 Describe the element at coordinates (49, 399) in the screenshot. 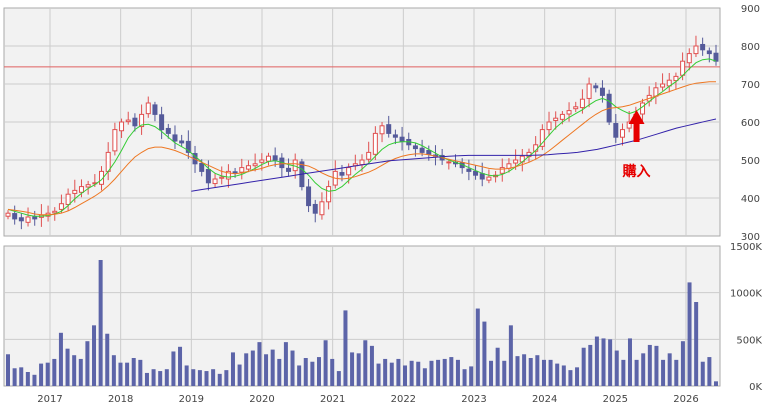

I see `x-tick-label: 2017` at that location.